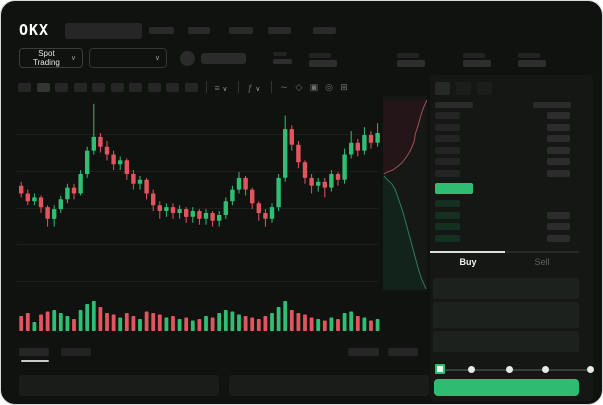 The width and height of the screenshot is (603, 405). What do you see at coordinates (440, 369) in the screenshot?
I see `slider-handle` at bounding box center [440, 369].